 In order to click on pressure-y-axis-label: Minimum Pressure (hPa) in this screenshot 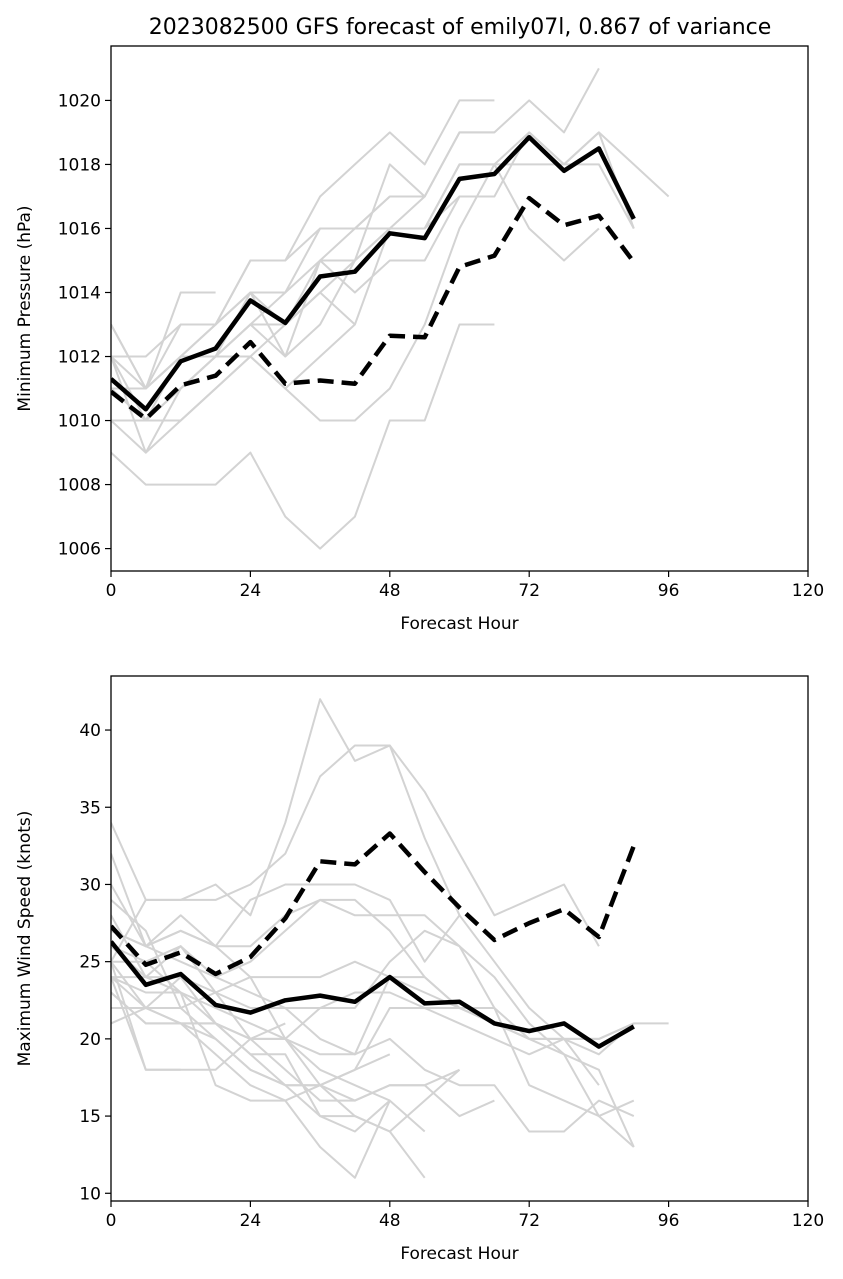, I will do `click(25, 308)`.